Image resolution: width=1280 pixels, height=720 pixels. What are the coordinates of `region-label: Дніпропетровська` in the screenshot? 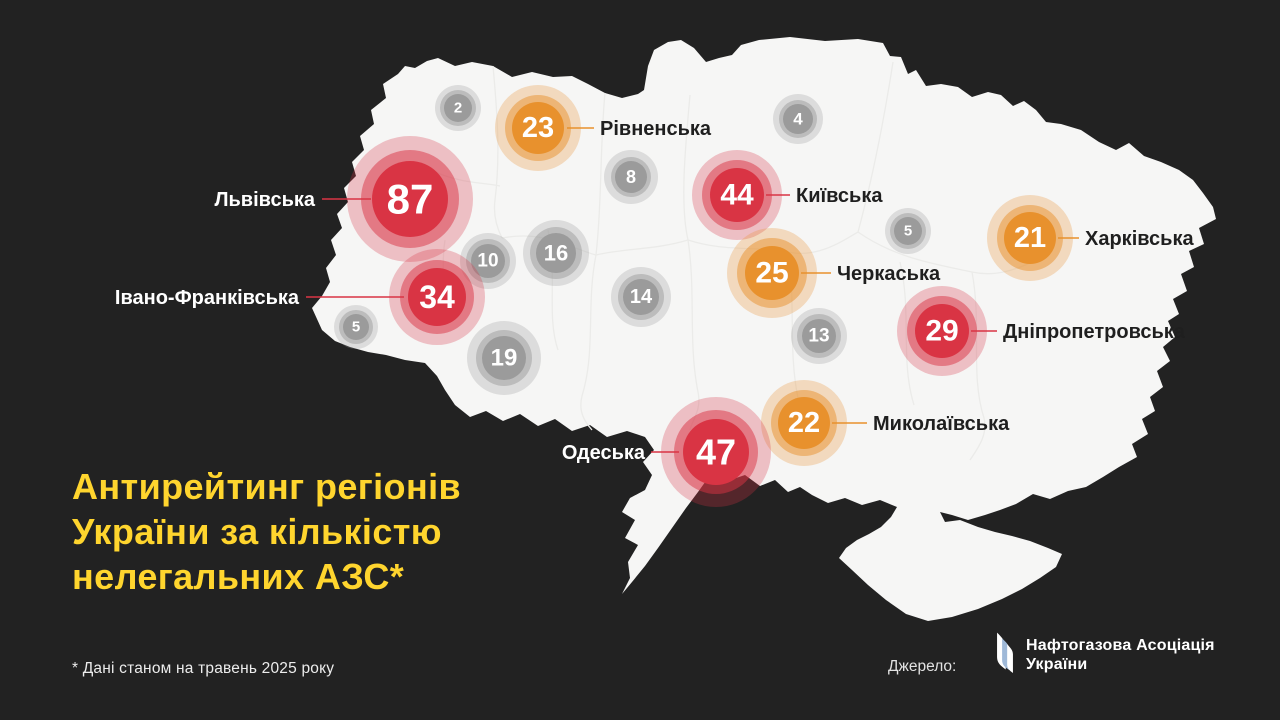 It's located at (1094, 332).